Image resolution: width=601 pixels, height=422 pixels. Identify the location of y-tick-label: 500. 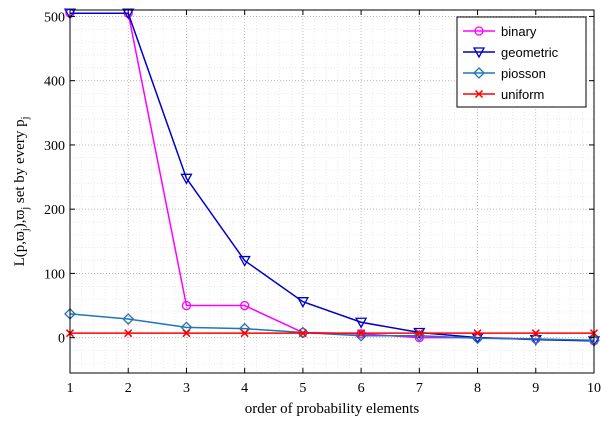
(54, 17).